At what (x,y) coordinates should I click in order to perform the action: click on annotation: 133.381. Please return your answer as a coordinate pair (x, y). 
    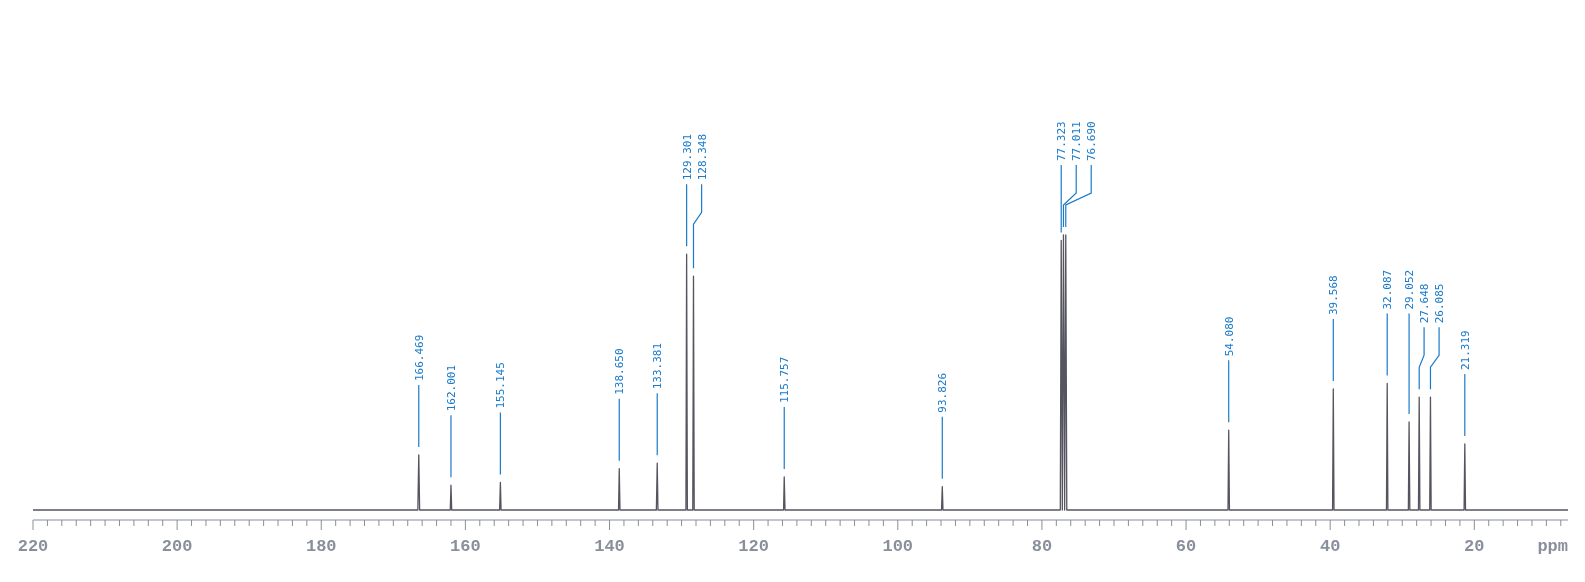
    Looking at the image, I should click on (658, 366).